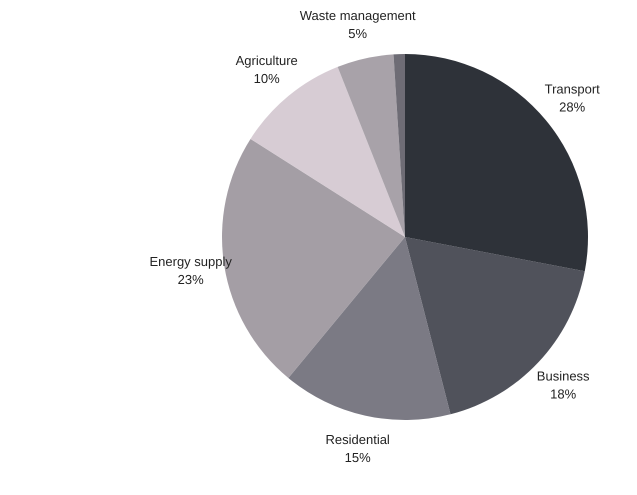 This screenshot has height=495, width=637. Describe the element at coordinates (358, 16) in the screenshot. I see `slice-label: Waste management` at that location.